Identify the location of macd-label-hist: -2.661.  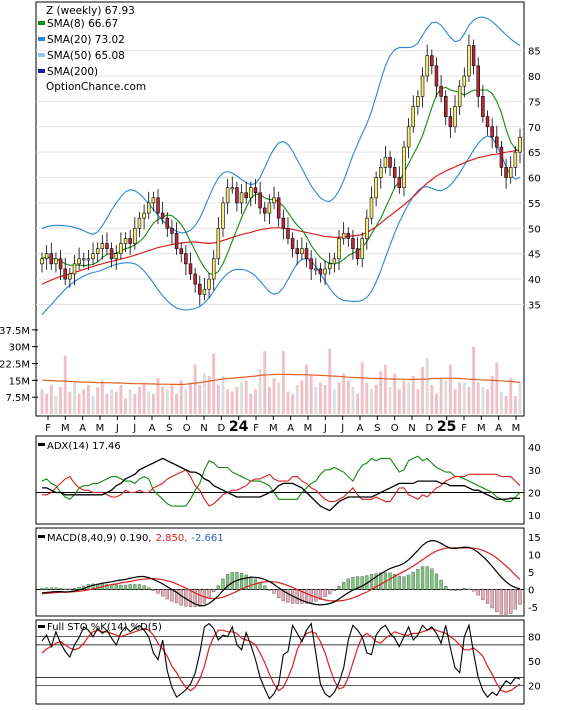
(207, 538).